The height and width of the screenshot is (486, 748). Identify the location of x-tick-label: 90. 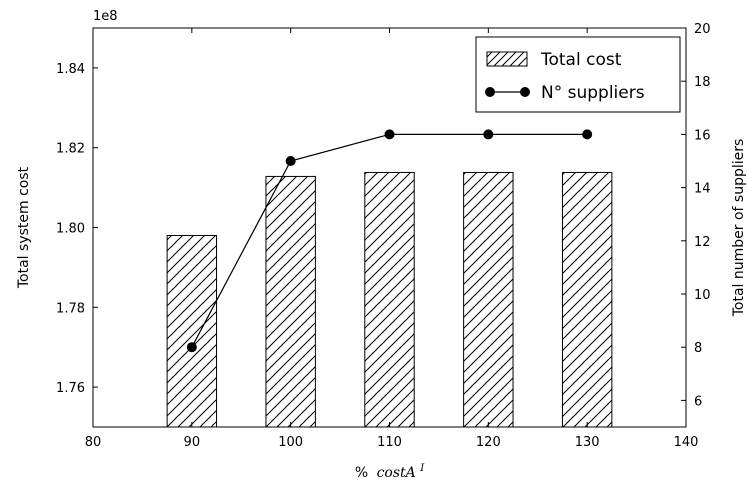
(192, 442).